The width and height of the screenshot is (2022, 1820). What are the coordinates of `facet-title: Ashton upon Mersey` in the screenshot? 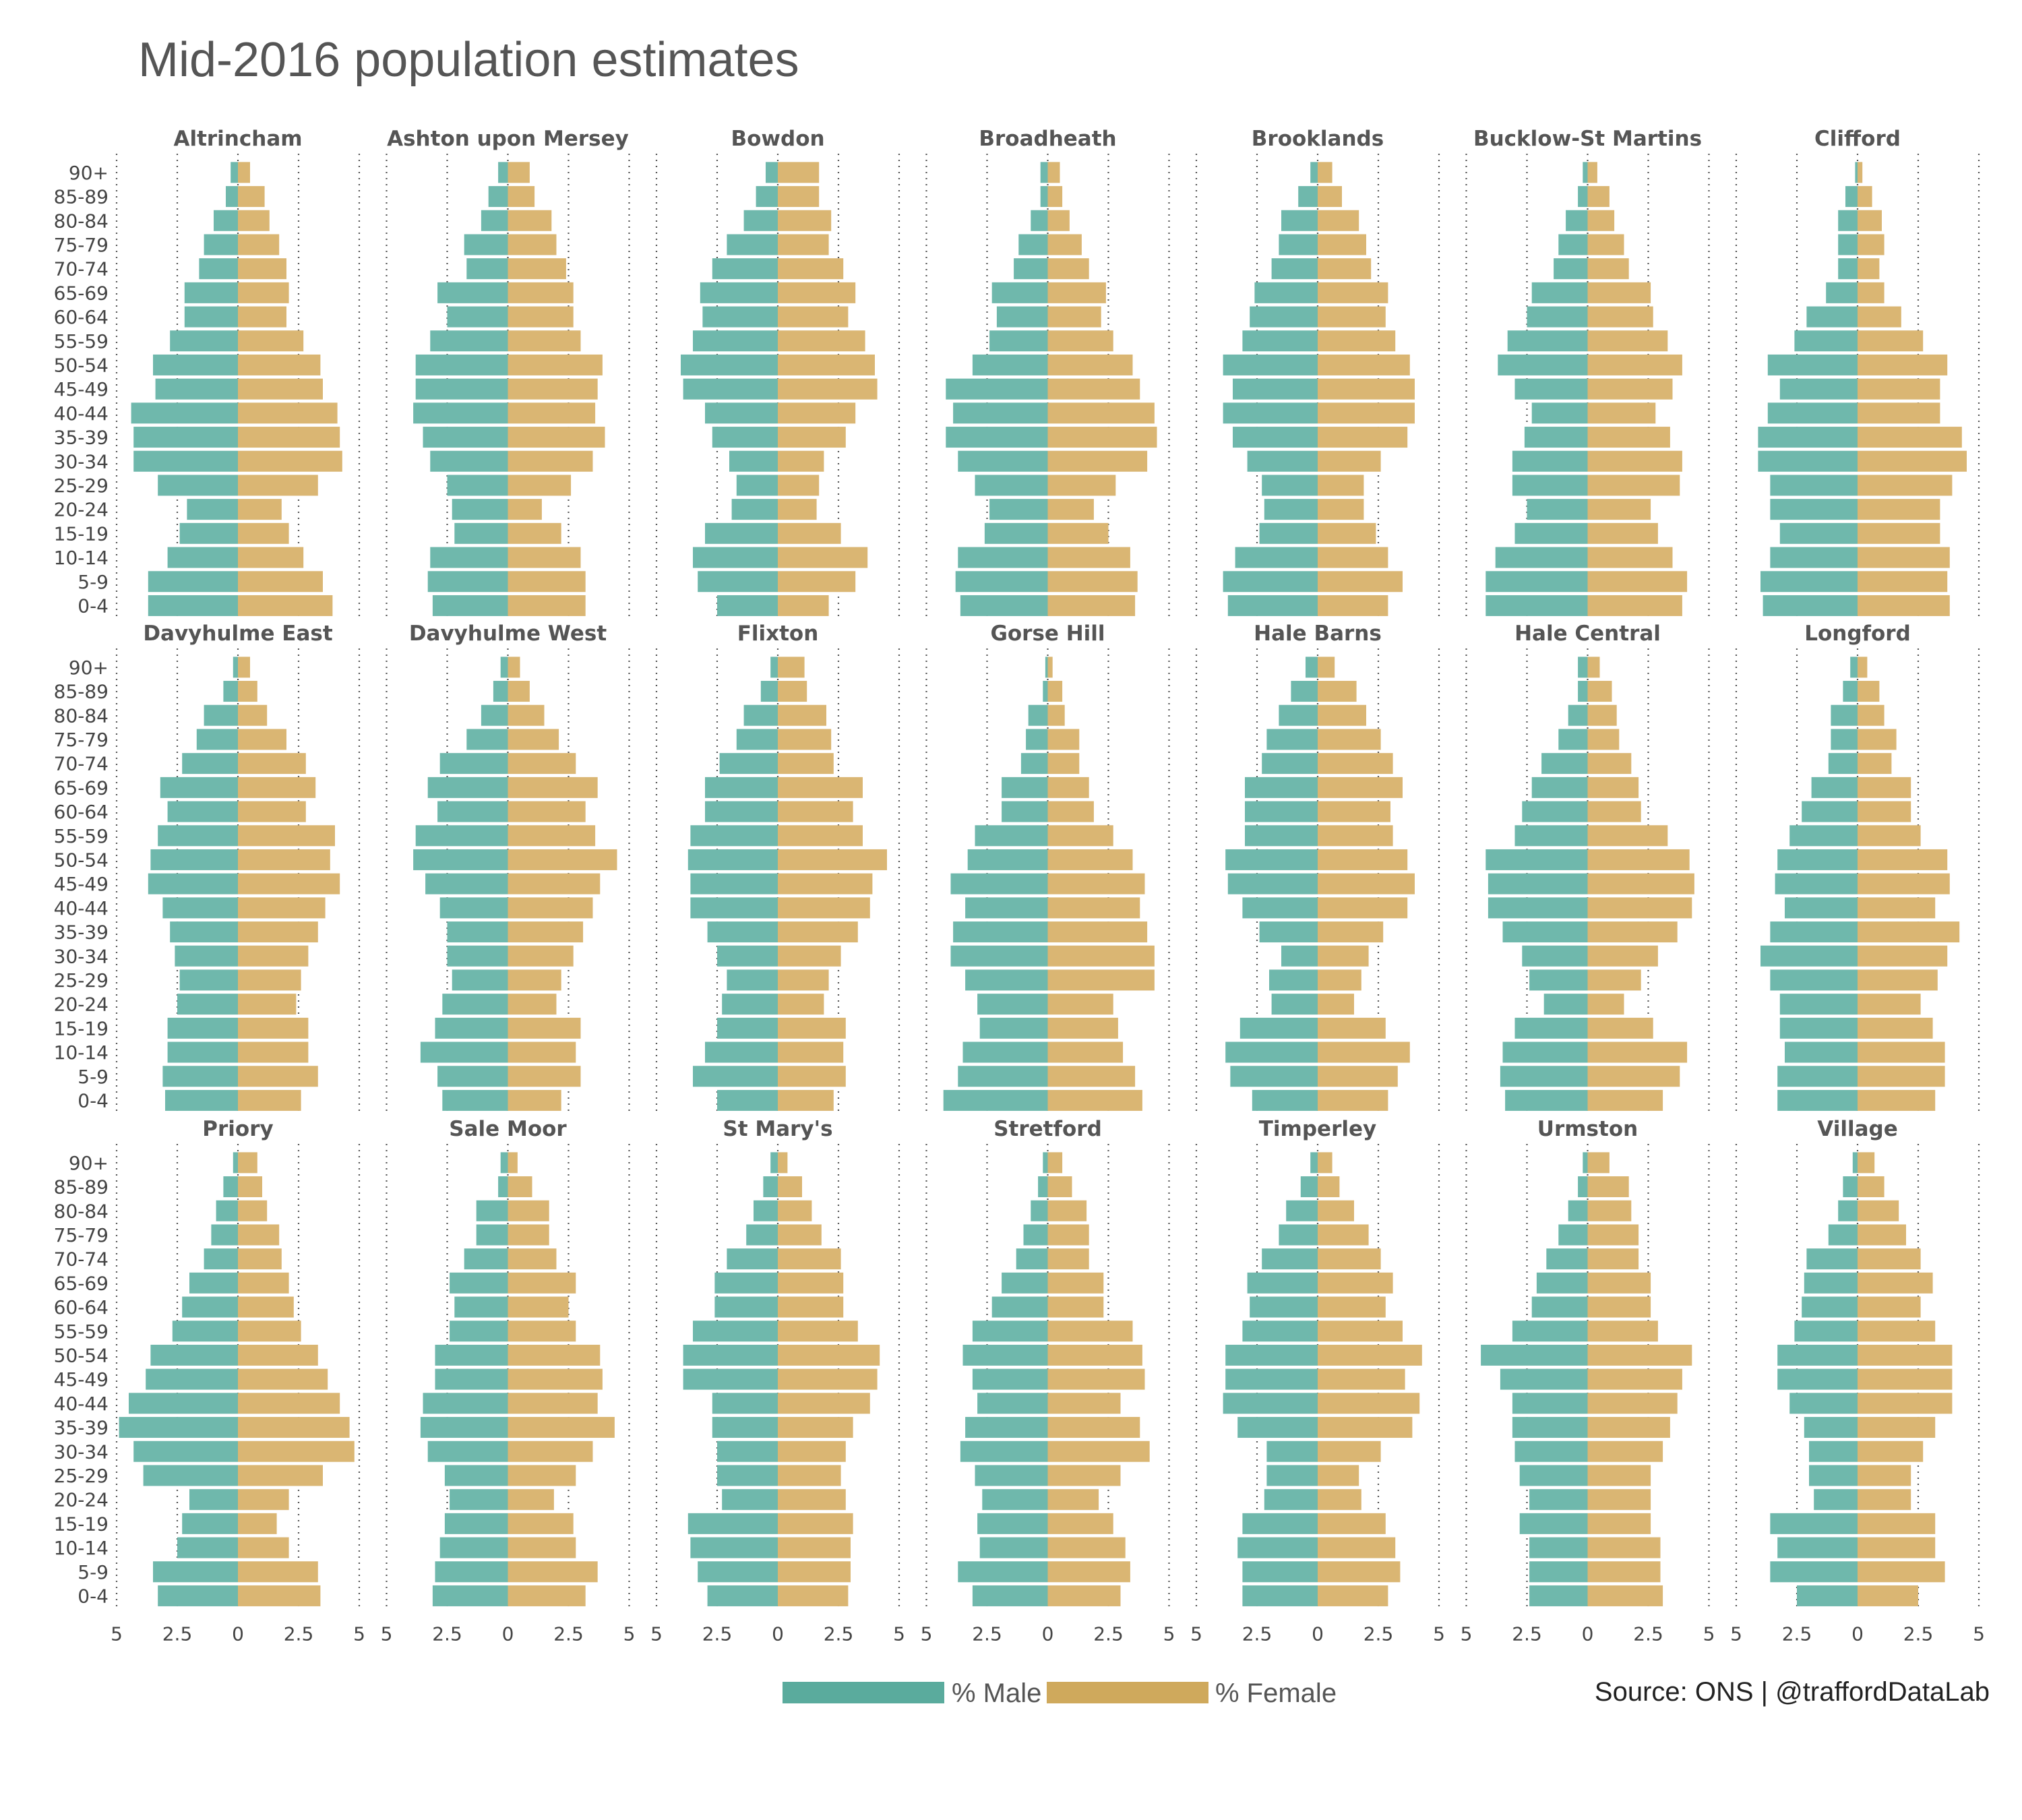 It's located at (508, 139).